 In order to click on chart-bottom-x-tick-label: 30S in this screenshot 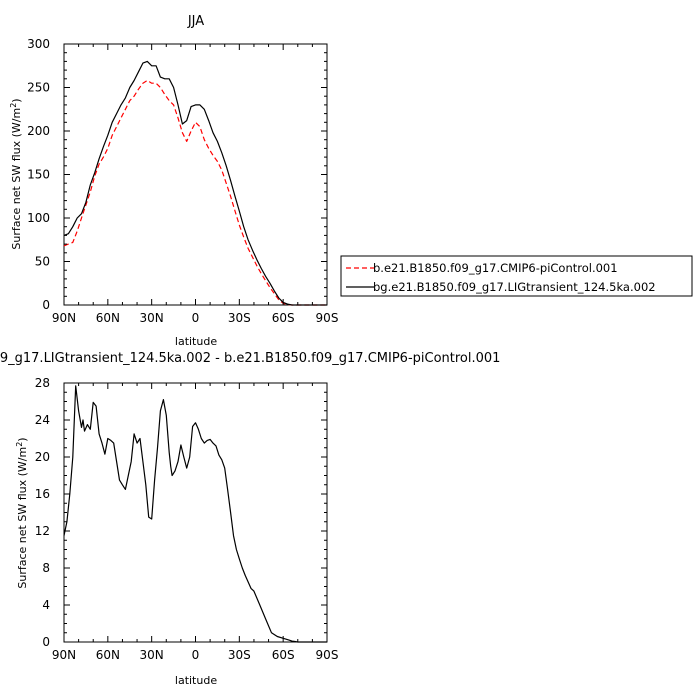, I will do `click(239, 655)`.